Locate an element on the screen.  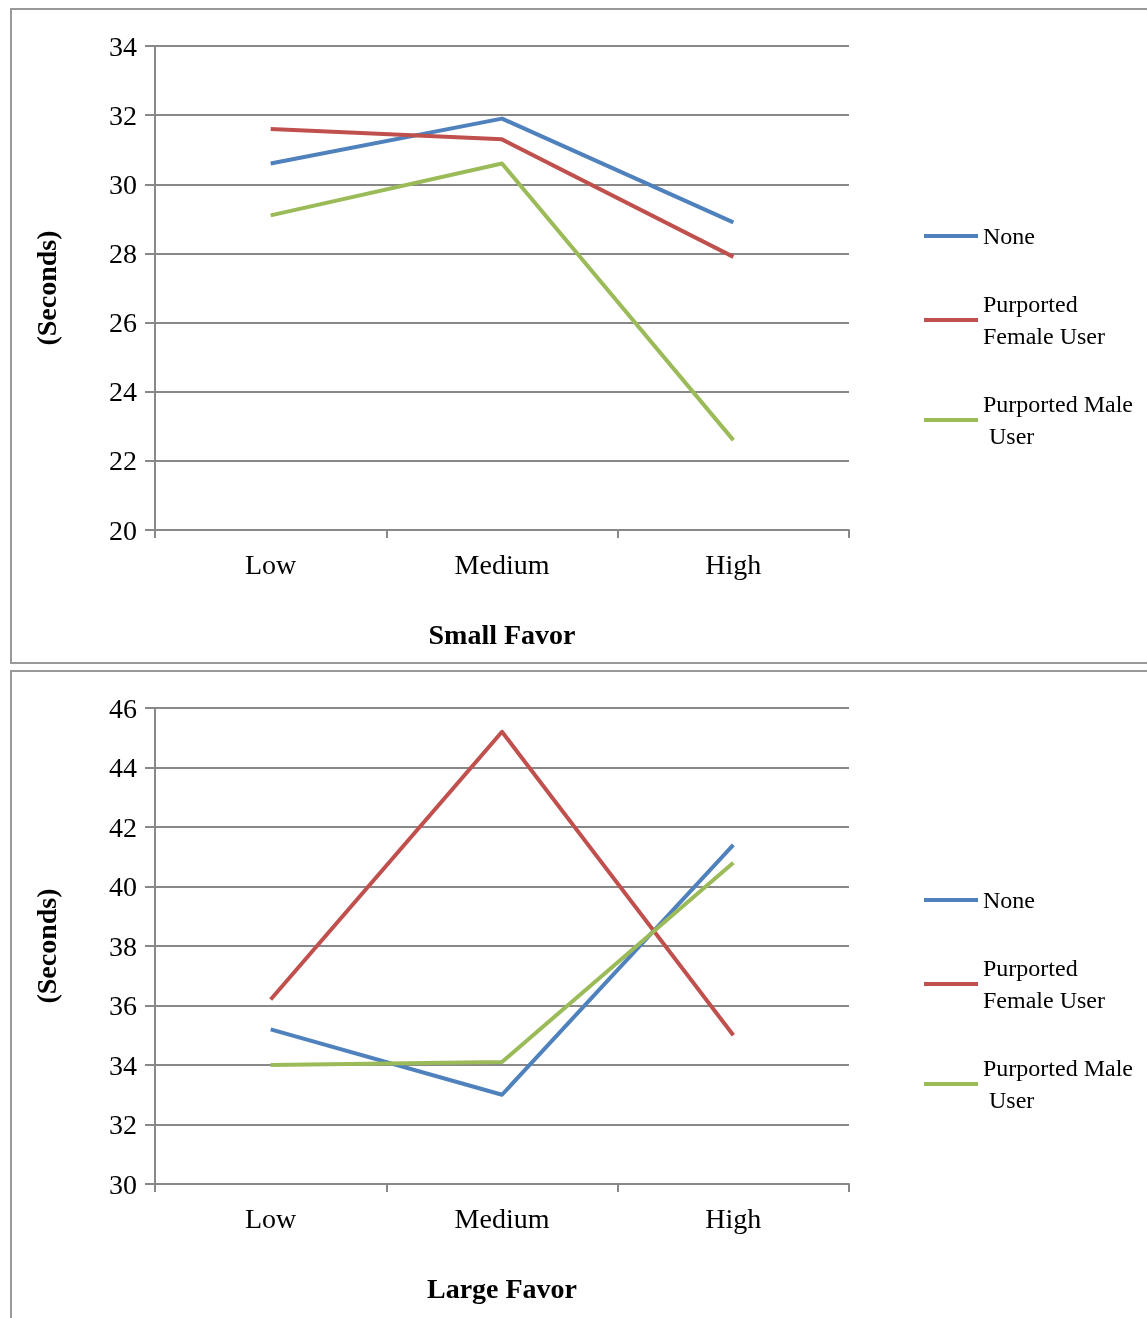
y-tick-label: 42 is located at coordinates (123, 827).